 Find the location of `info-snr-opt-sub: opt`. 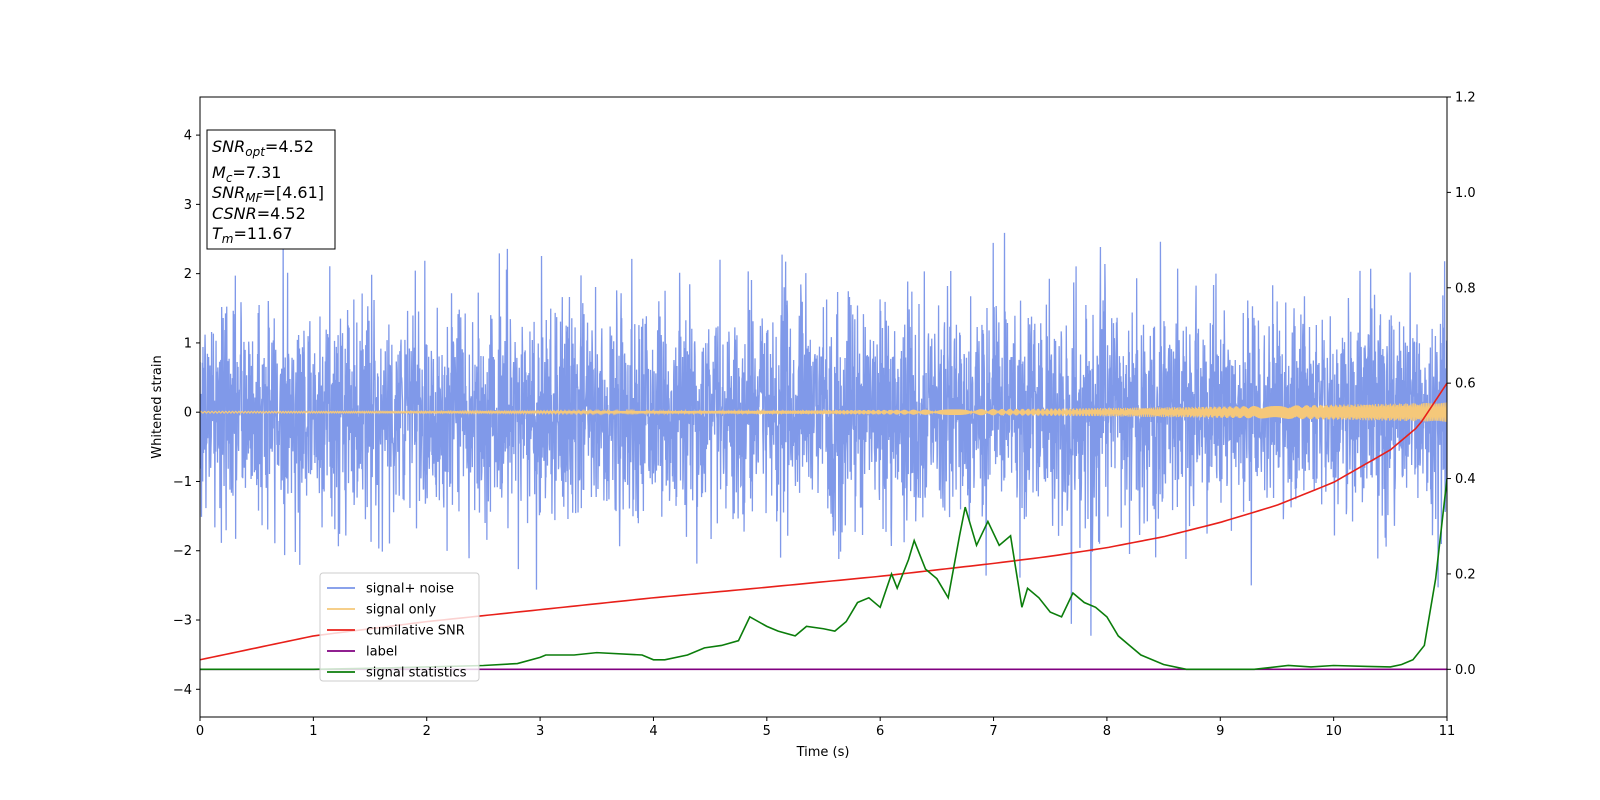

info-snr-opt-sub: opt is located at coordinates (255, 152).